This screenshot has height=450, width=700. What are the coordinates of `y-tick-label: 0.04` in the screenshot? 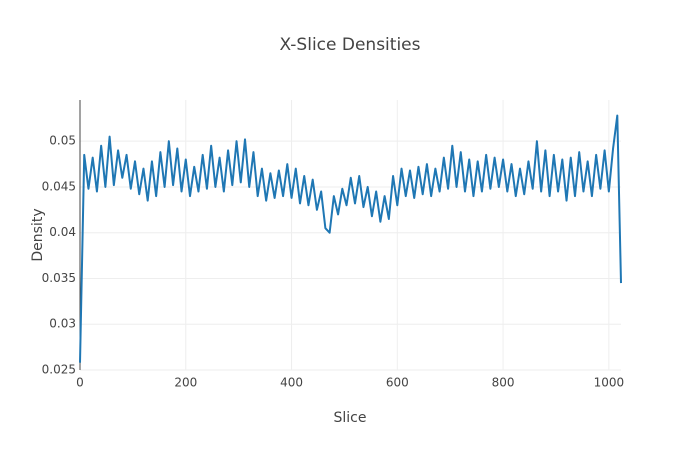 It's located at (62, 232).